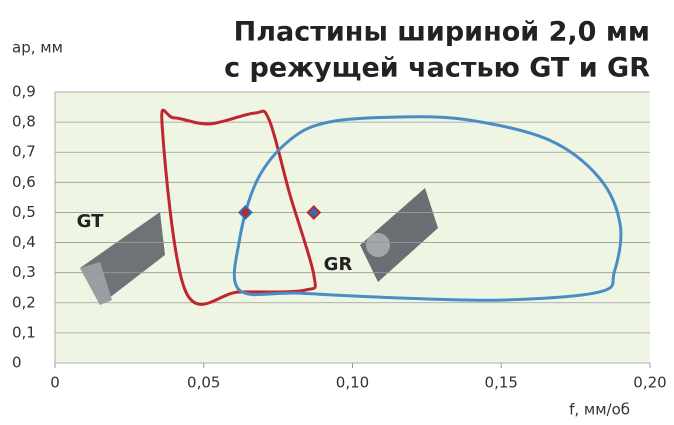 The height and width of the screenshot is (425, 674). Describe the element at coordinates (24, 302) in the screenshot. I see `y-tick-label: 0,2` at that location.